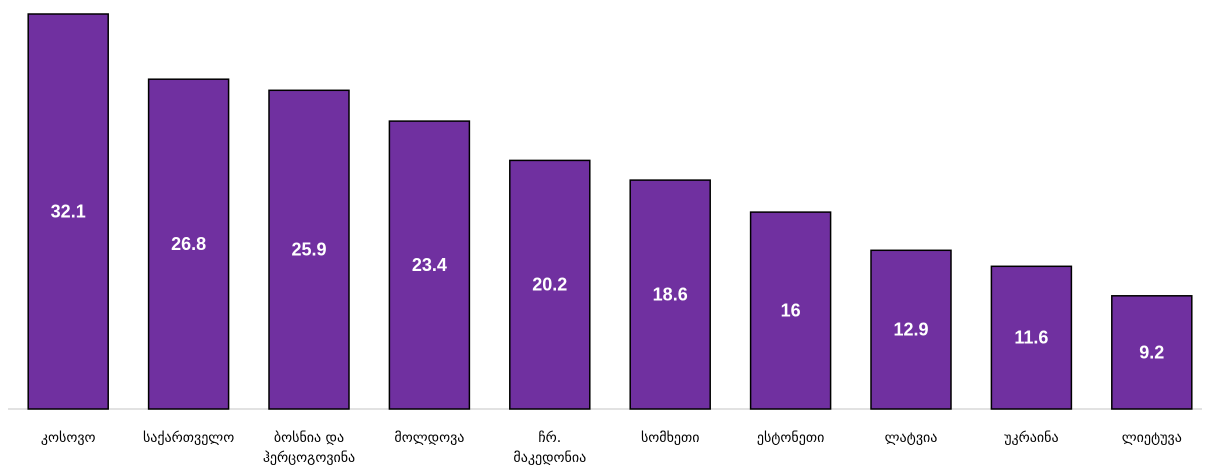  I want to click on bar-value-label: 11.6, so click(1031, 338).